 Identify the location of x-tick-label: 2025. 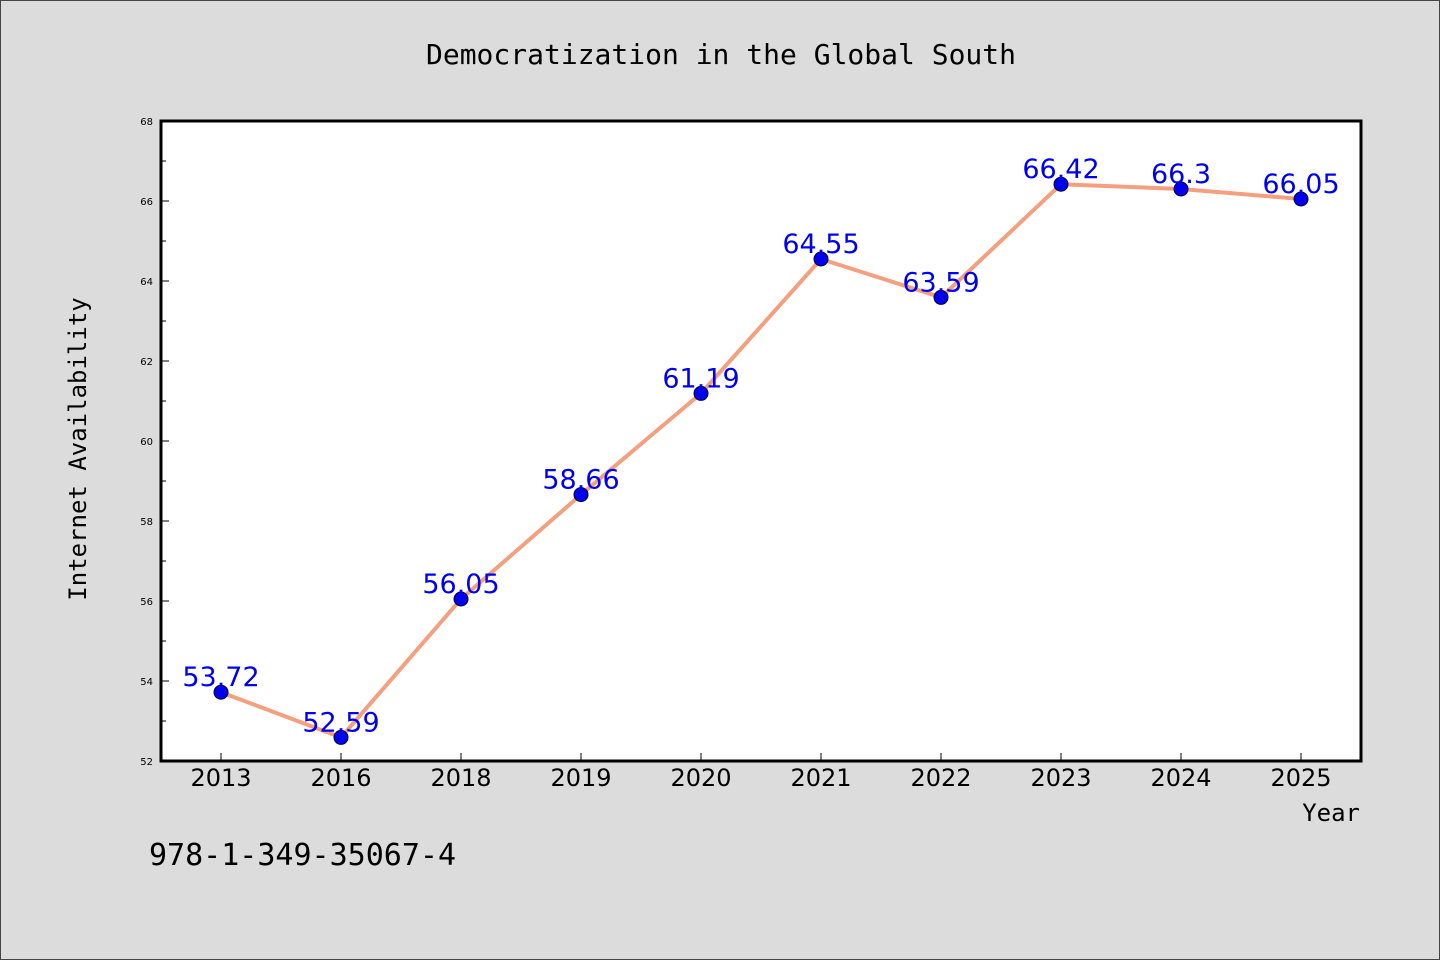
(1300, 778).